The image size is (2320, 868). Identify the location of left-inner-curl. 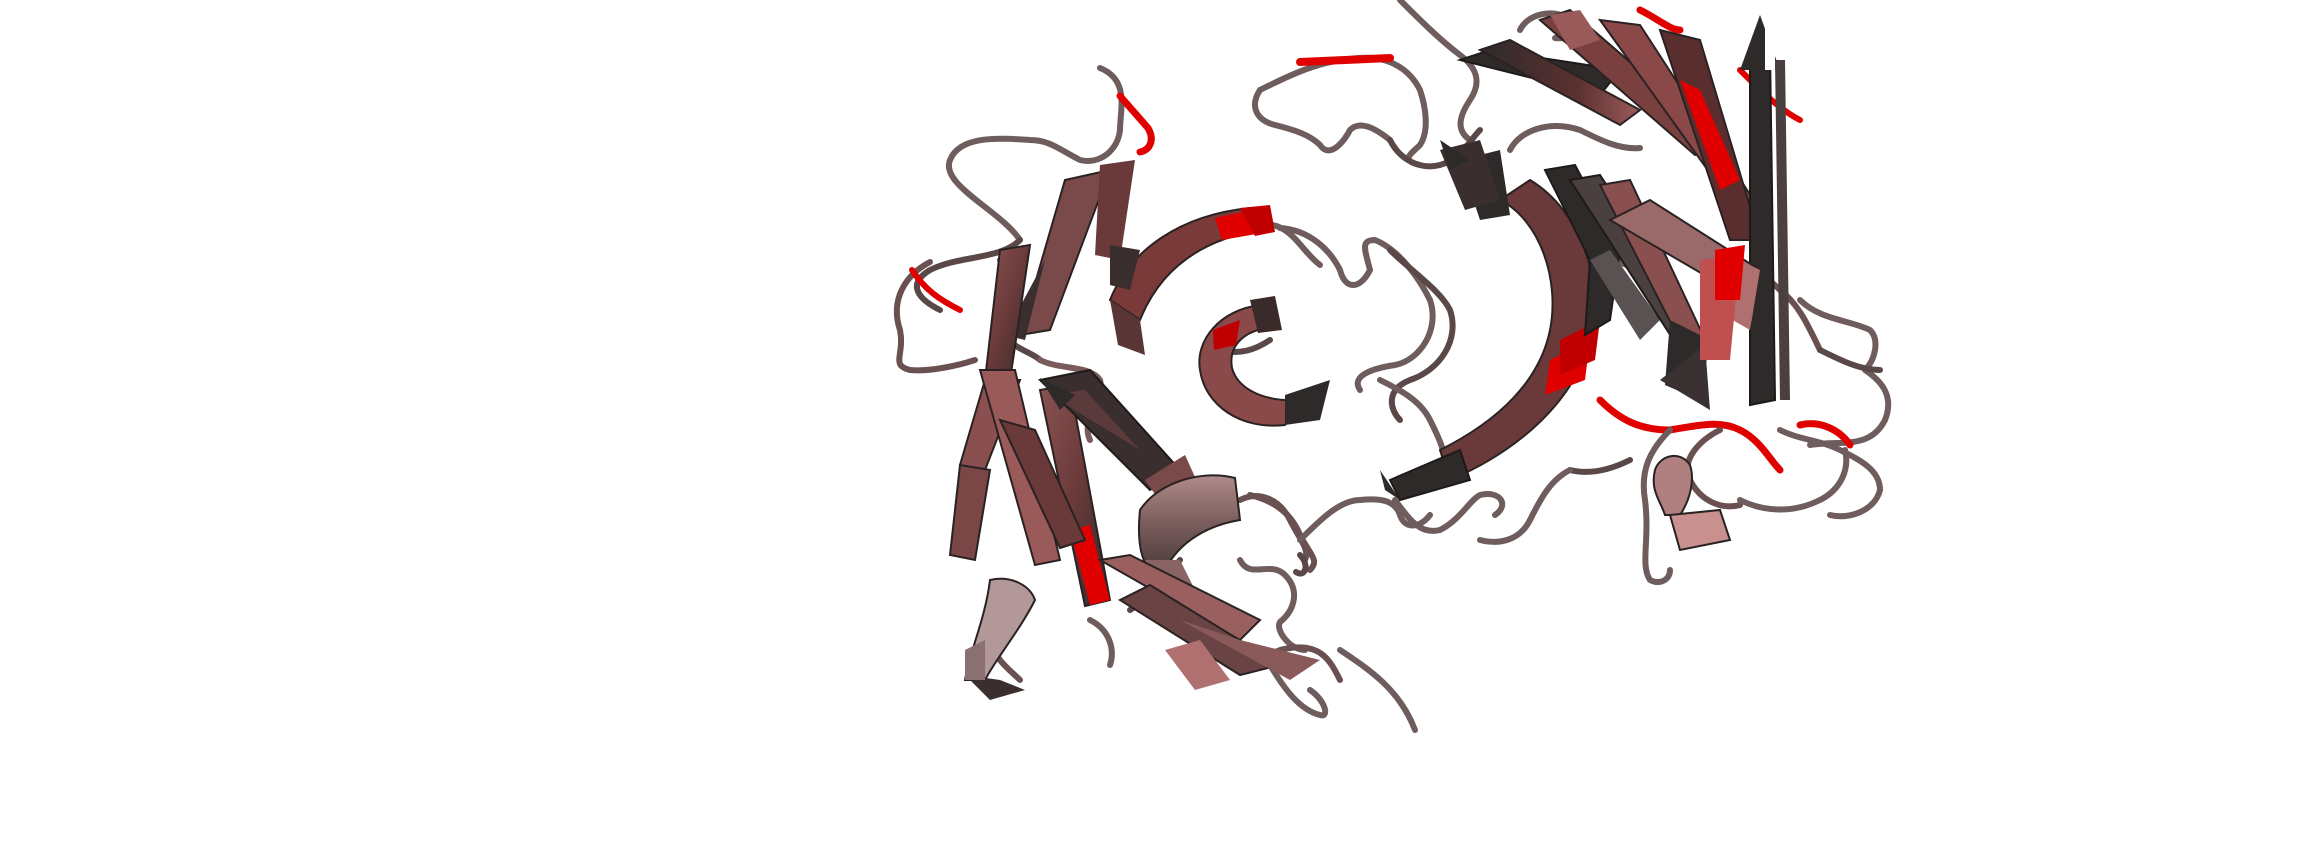
(1264, 361).